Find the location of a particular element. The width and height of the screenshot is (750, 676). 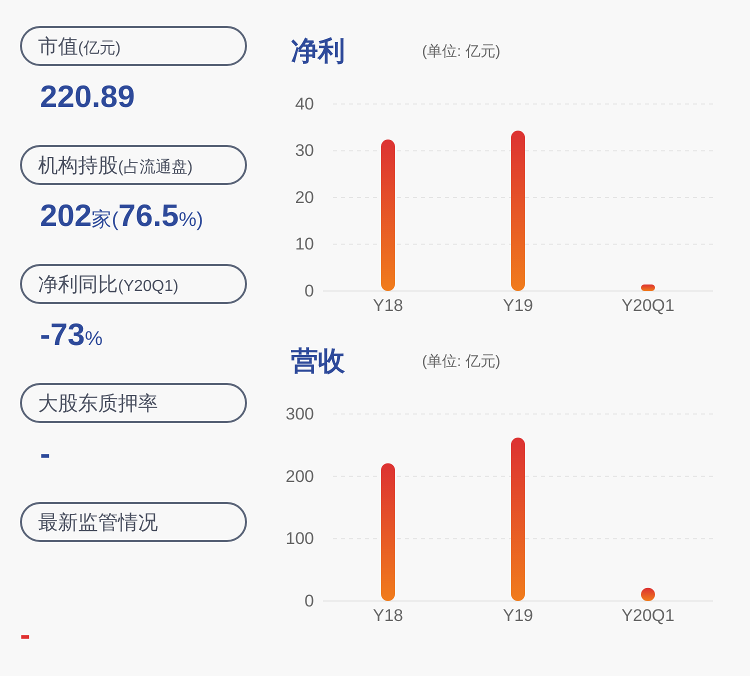

y-tick-label: 30 is located at coordinates (304, 150).